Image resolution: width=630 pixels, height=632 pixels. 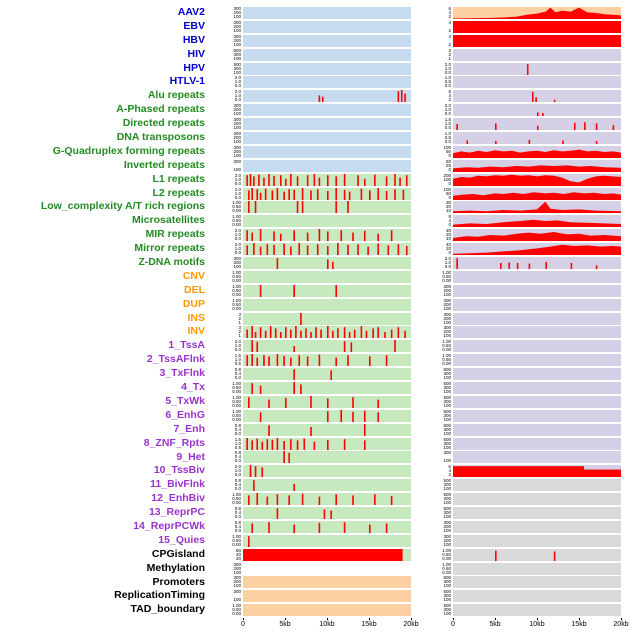 What do you see at coordinates (448, 203) in the screenshot?
I see `y-tick-label: 30` at bounding box center [448, 203].